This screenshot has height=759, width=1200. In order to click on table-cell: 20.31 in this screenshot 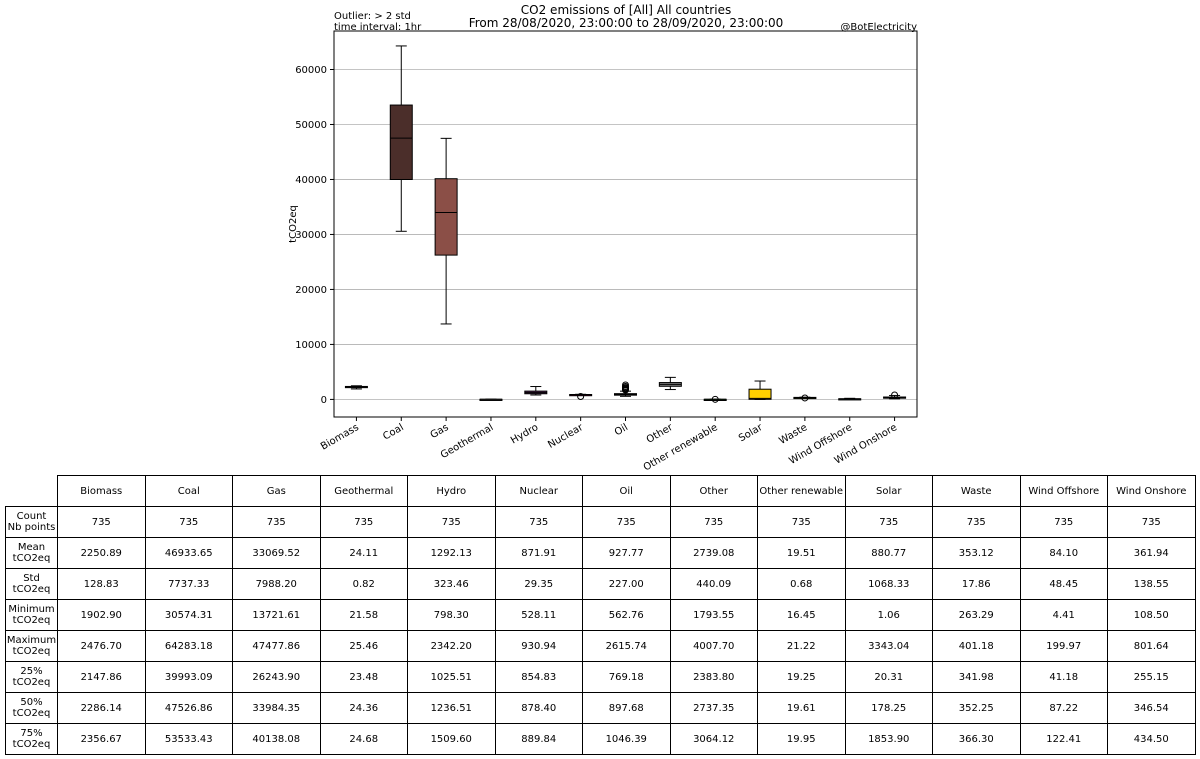, I will do `click(888, 677)`.